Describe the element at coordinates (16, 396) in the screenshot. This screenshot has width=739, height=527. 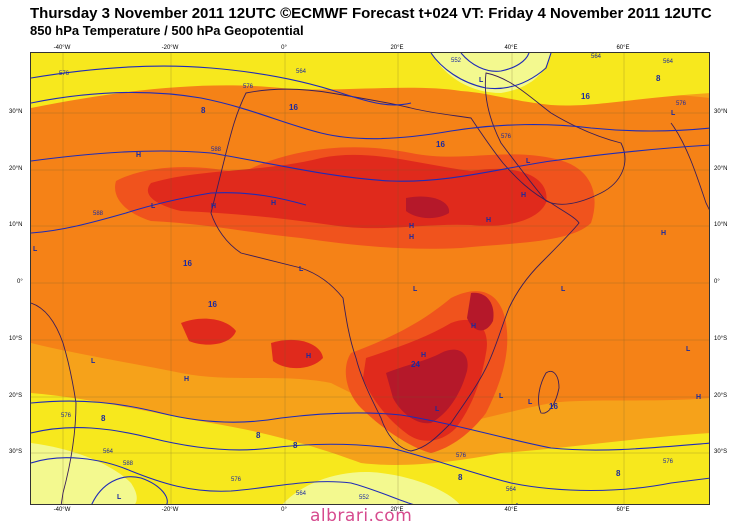
I see `lat-label-left: 20°S` at that location.